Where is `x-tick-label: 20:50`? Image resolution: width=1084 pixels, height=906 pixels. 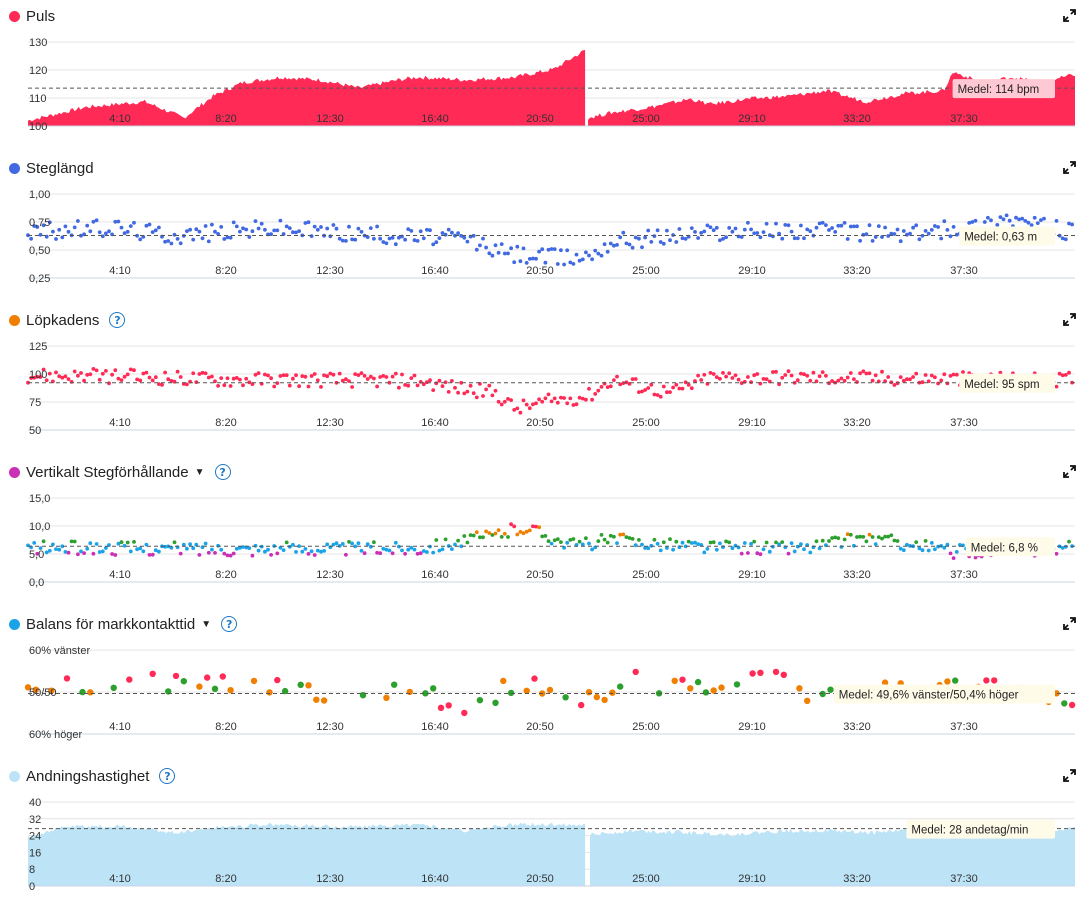 x-tick-label: 20:50 is located at coordinates (540, 879).